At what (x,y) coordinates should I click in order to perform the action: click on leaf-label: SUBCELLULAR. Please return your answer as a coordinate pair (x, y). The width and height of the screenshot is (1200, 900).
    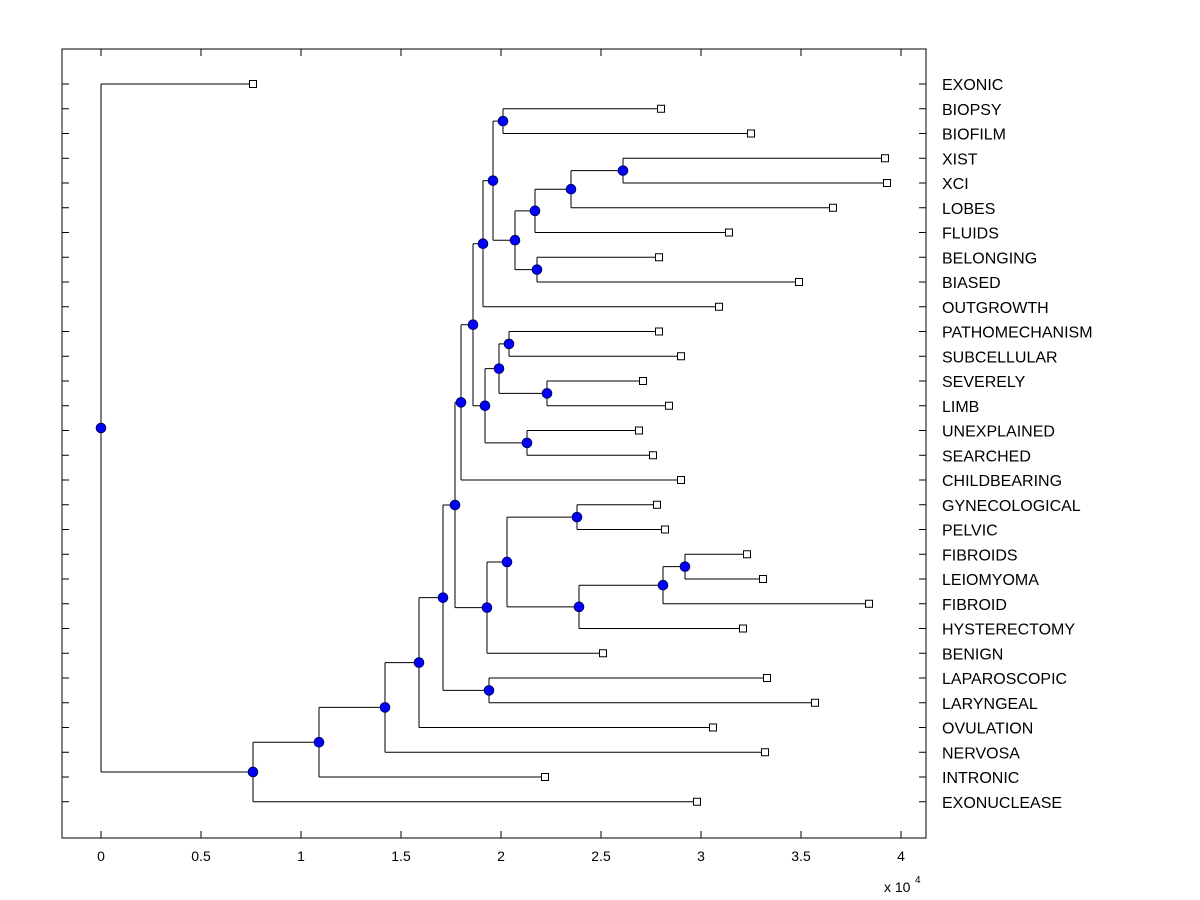
    Looking at the image, I should click on (1000, 357).